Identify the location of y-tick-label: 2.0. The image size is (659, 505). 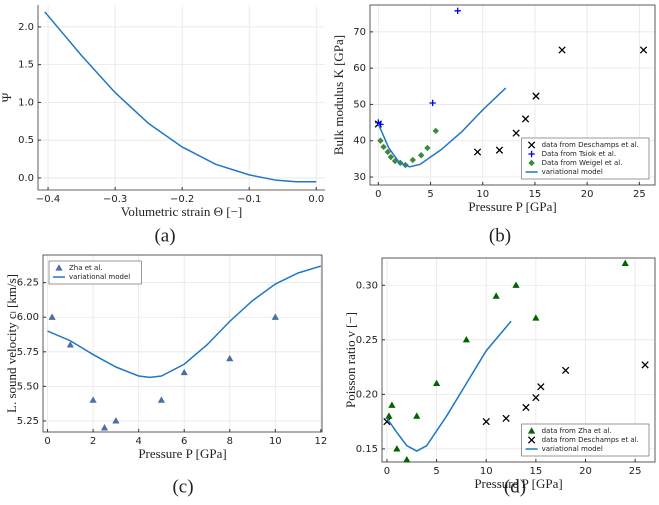
(26, 27).